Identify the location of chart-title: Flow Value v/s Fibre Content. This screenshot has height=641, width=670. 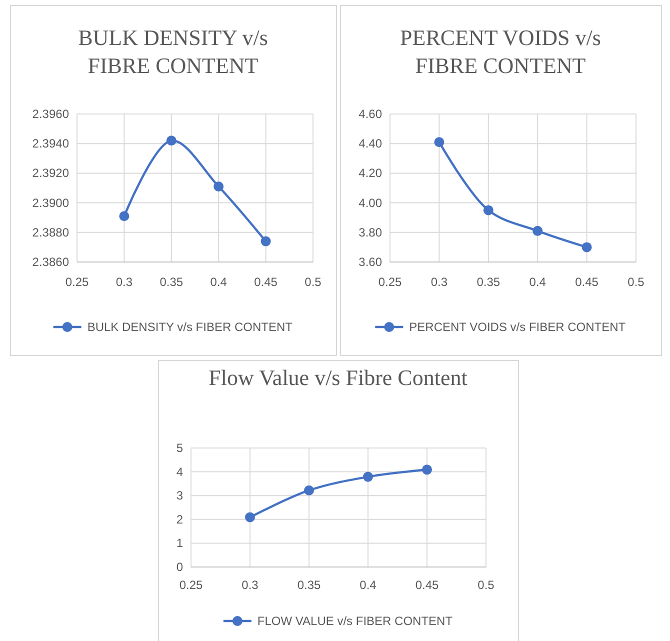
(338, 377).